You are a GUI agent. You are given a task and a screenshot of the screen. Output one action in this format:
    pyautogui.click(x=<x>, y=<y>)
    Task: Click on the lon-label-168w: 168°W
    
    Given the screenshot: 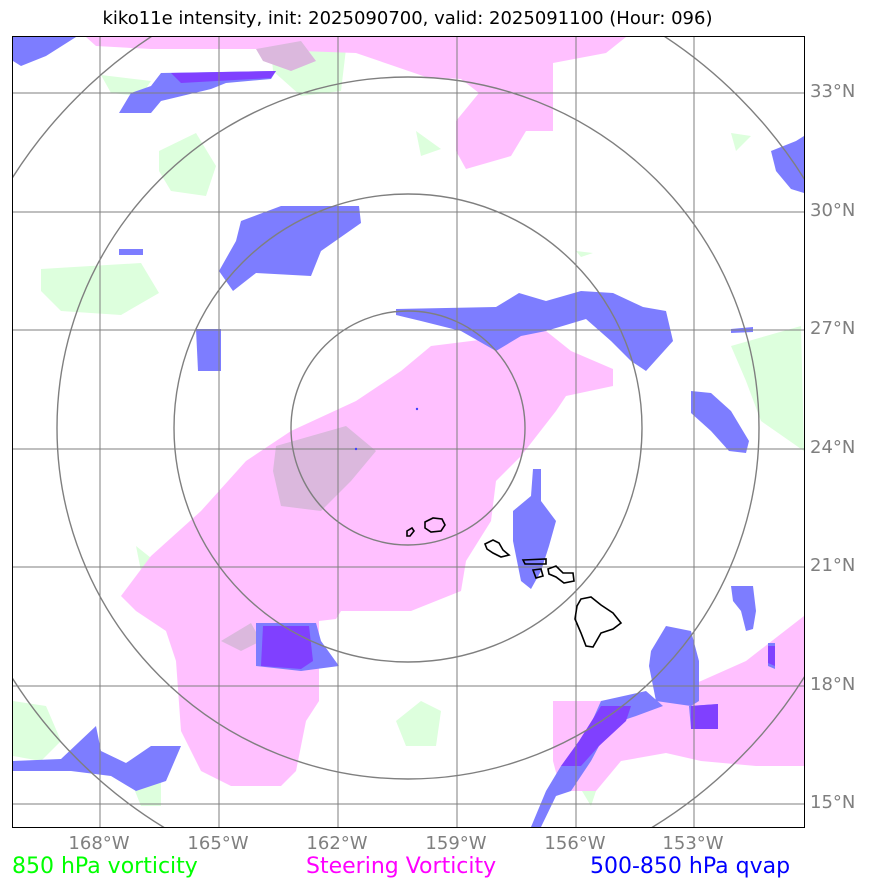 What is the action you would take?
    pyautogui.click(x=99, y=843)
    